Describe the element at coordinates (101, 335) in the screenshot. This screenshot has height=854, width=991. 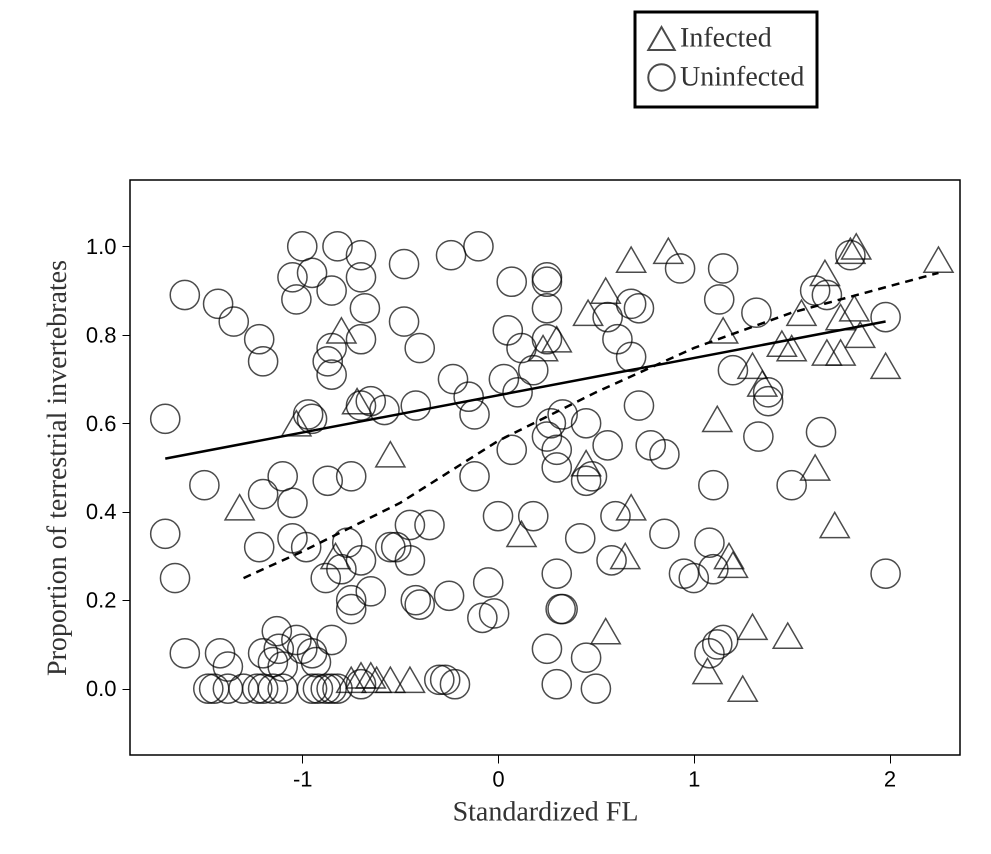
I see `y-tick-label: 0.8` at that location.